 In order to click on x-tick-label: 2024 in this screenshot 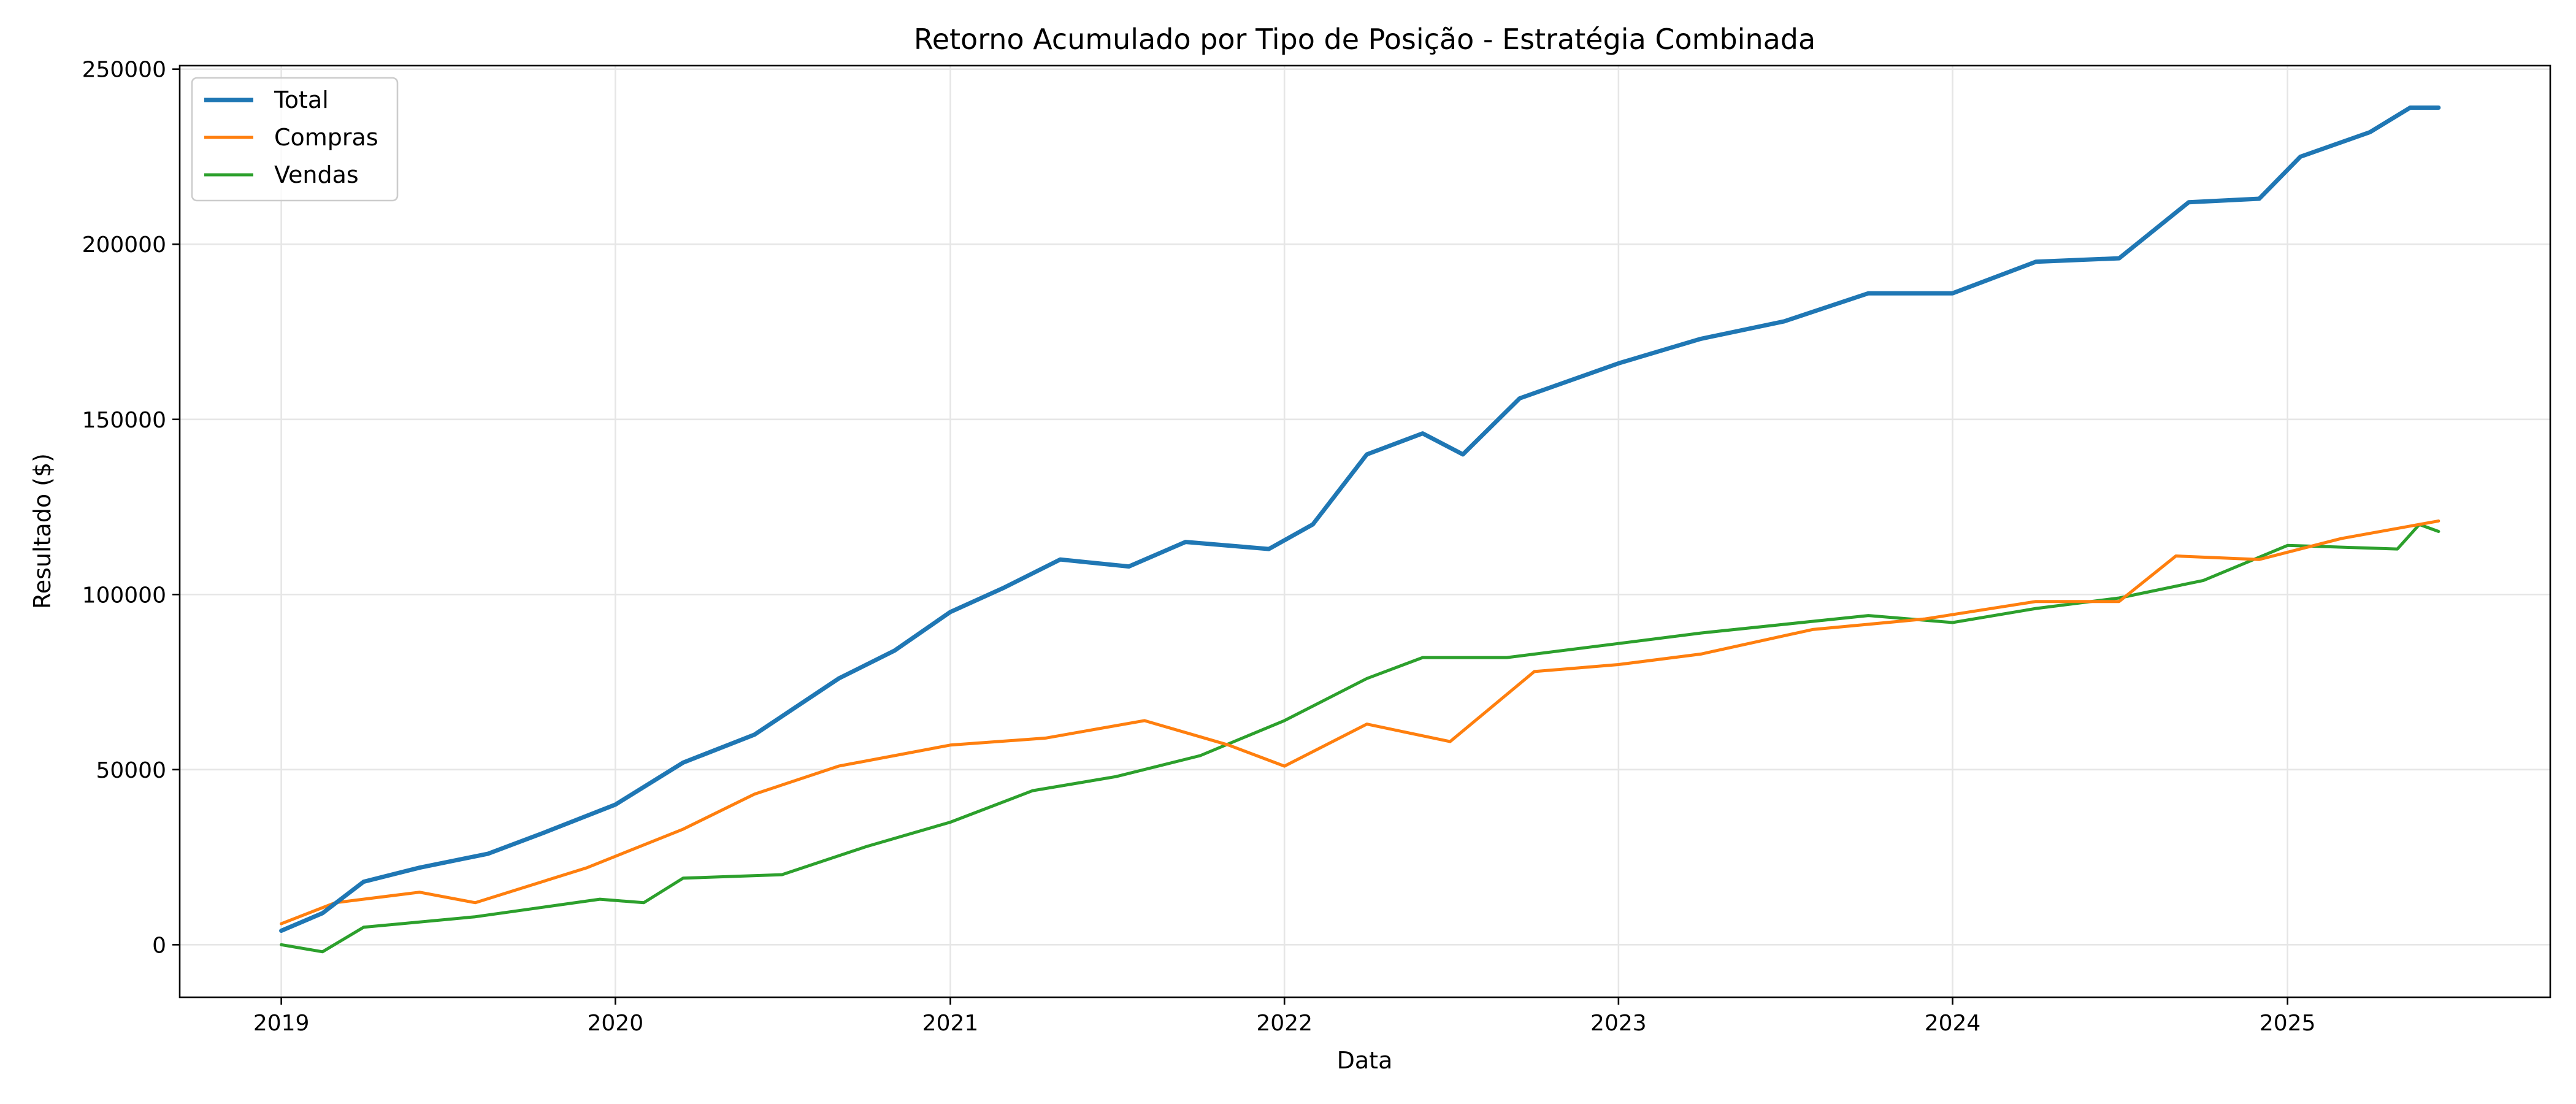, I will do `click(1953, 1023)`.